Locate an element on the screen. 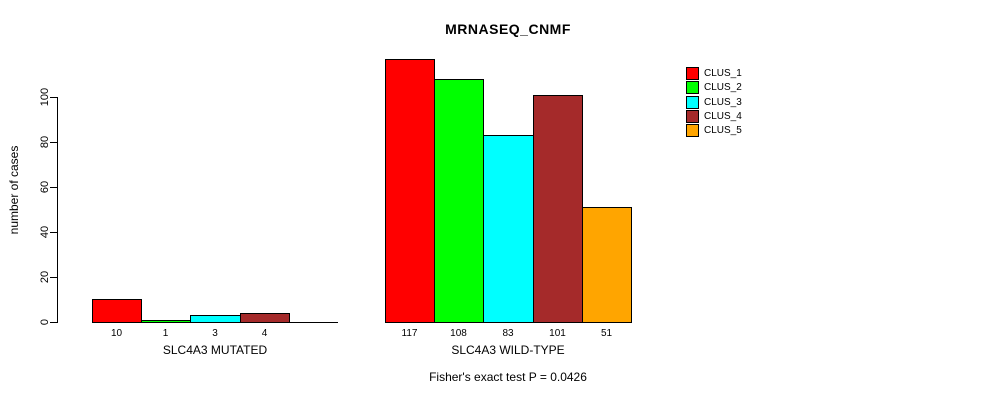 The width and height of the screenshot is (990, 400). x-group-label-wildtype: SLC4A3 WILD-TYPE is located at coordinates (508, 350).